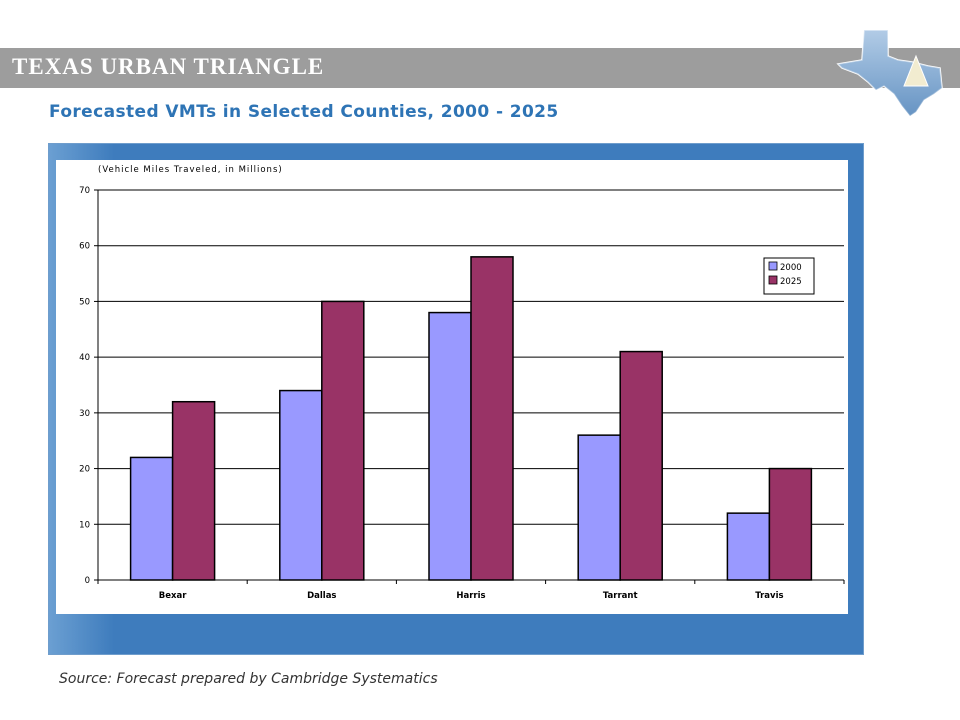 This screenshot has width=960, height=720. What do you see at coordinates (620, 596) in the screenshot?
I see `x-tick-label: Tarrant` at bounding box center [620, 596].